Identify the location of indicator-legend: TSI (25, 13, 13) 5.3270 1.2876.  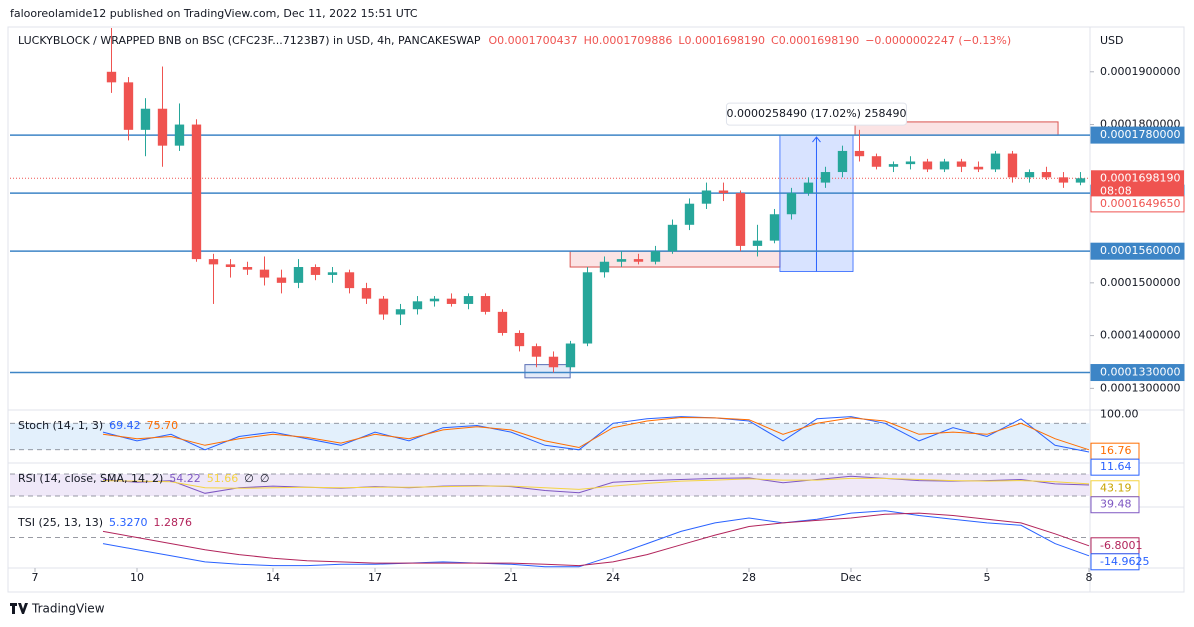
(104, 522).